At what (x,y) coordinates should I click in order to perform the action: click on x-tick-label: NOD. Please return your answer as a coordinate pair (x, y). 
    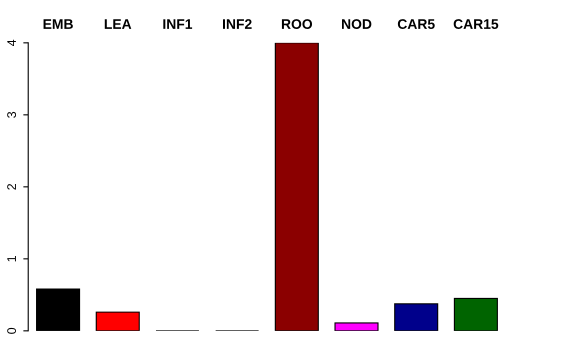
    Looking at the image, I should click on (357, 24).